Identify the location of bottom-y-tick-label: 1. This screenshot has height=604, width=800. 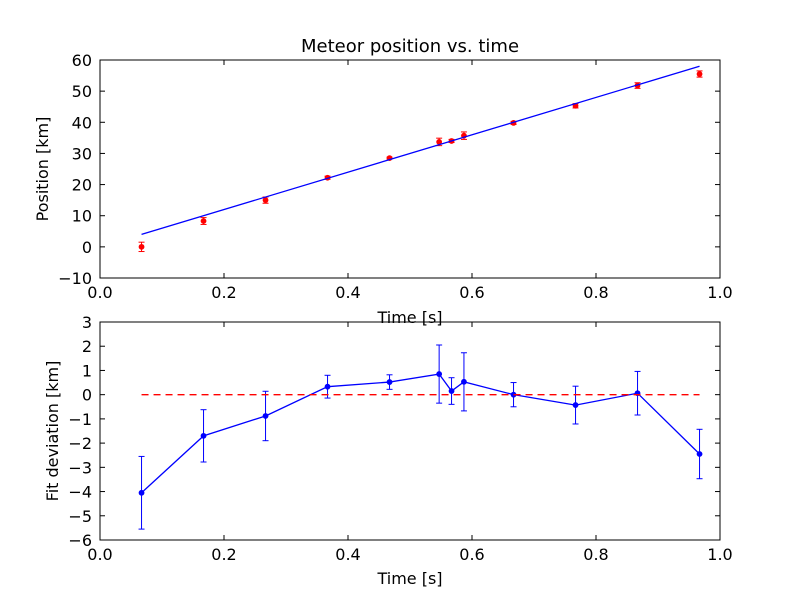
(87, 370).